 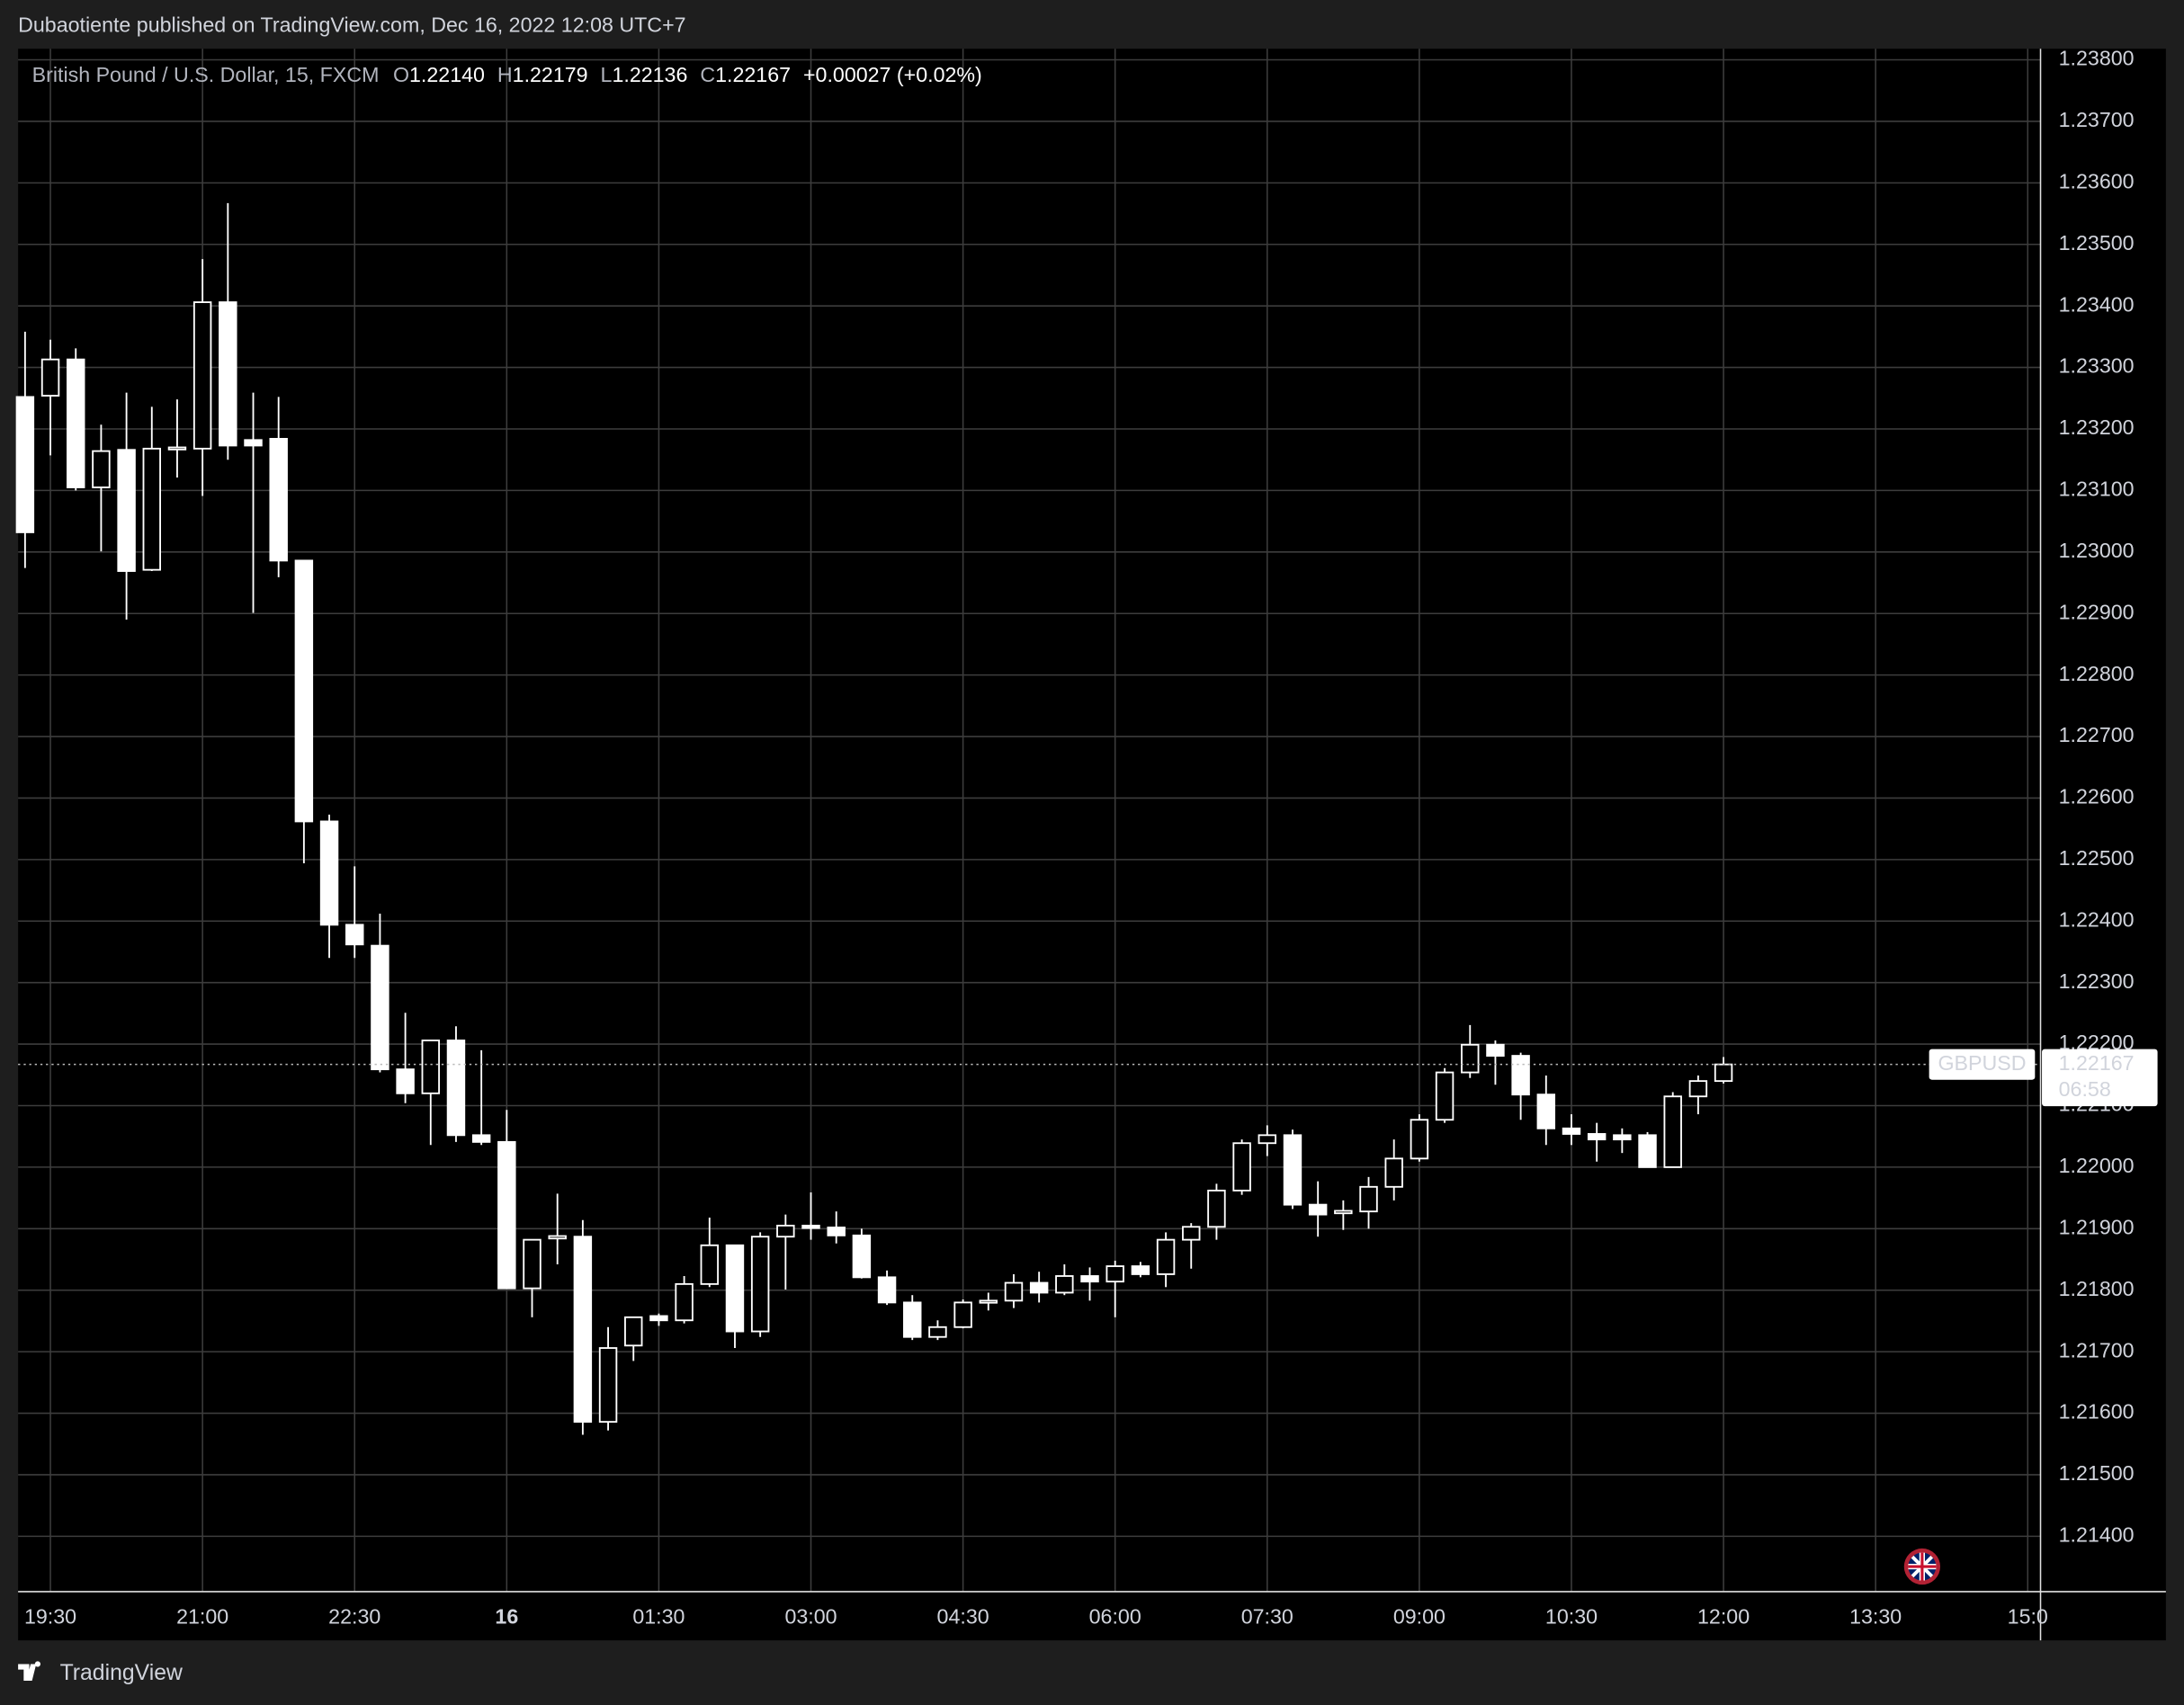 What do you see at coordinates (206, 74) in the screenshot?
I see `symbol-title: British Pound / U.S. Dollar, 15, FXCM` at bounding box center [206, 74].